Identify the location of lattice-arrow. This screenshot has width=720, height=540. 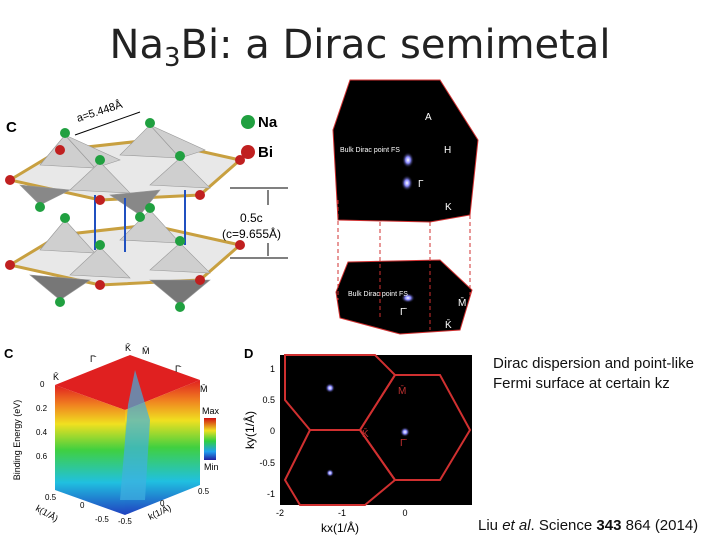
(107, 123).